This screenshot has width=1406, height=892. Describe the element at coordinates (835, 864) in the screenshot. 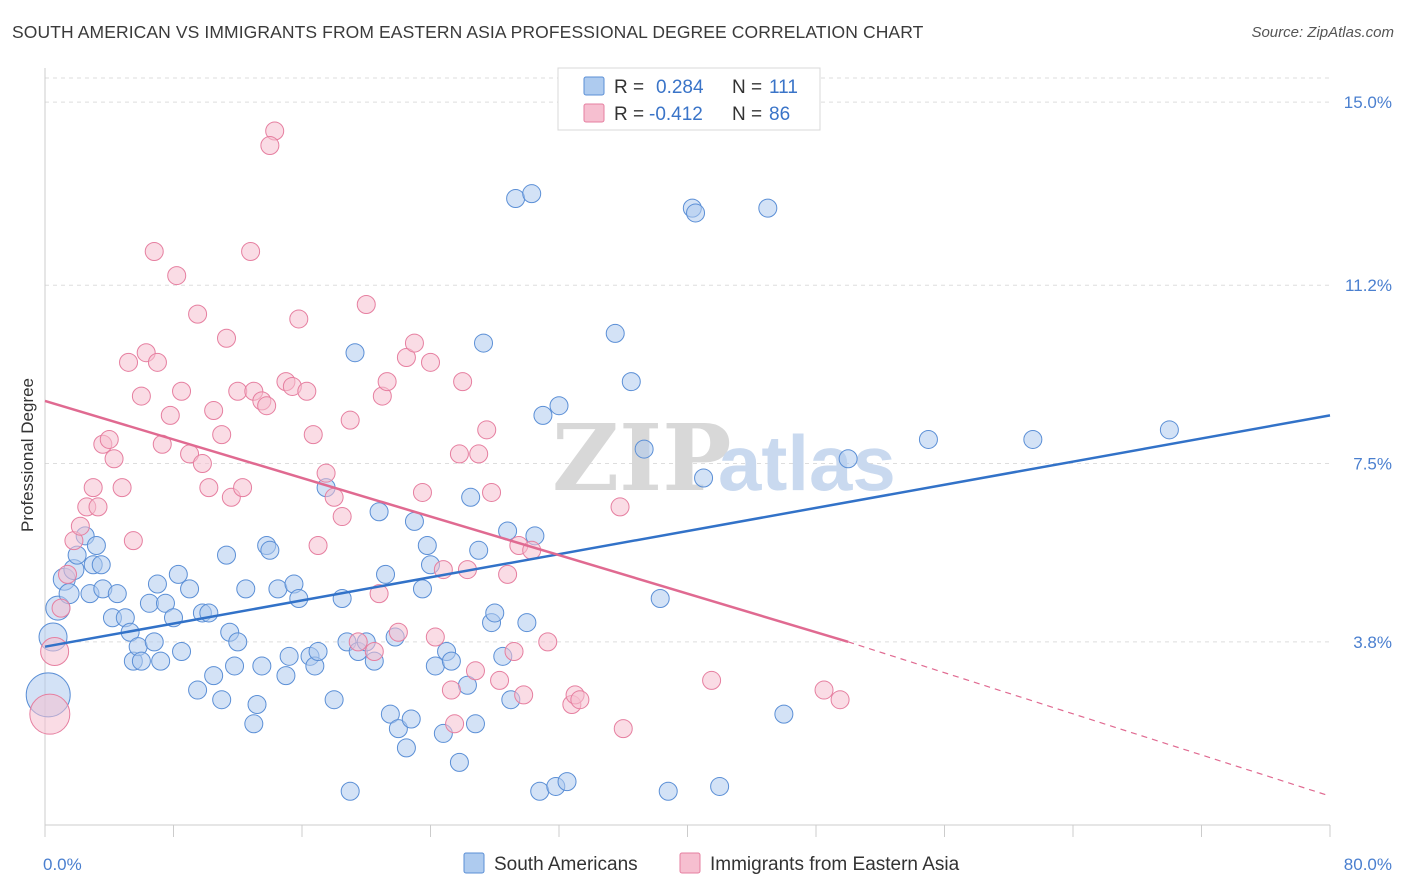

I see `legend-bottom-label-pink: Immigrants from Eastern Asia` at that location.